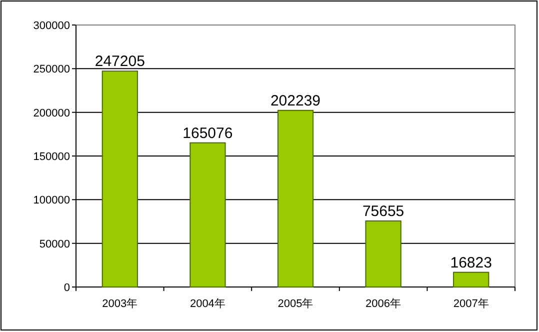 This screenshot has width=539, height=332. What do you see at coordinates (207, 133) in the screenshot?
I see `data-label: 165076` at bounding box center [207, 133].